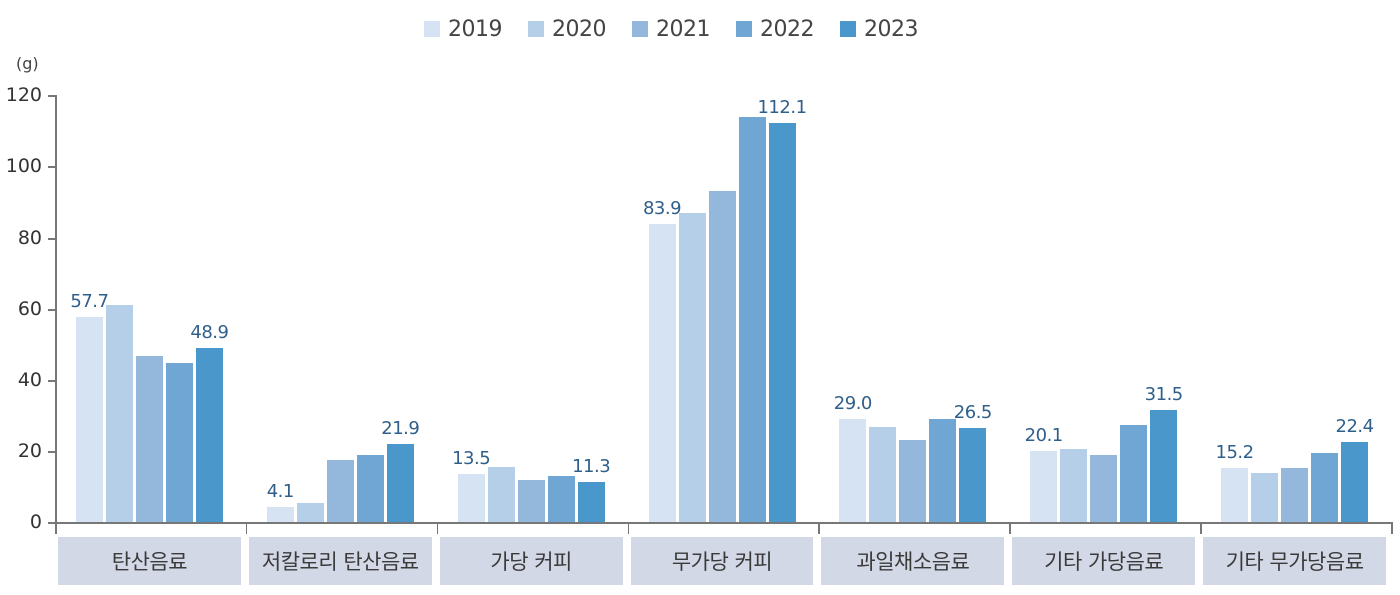  What do you see at coordinates (723, 523) in the screenshot?
I see `x-axis` at bounding box center [723, 523].